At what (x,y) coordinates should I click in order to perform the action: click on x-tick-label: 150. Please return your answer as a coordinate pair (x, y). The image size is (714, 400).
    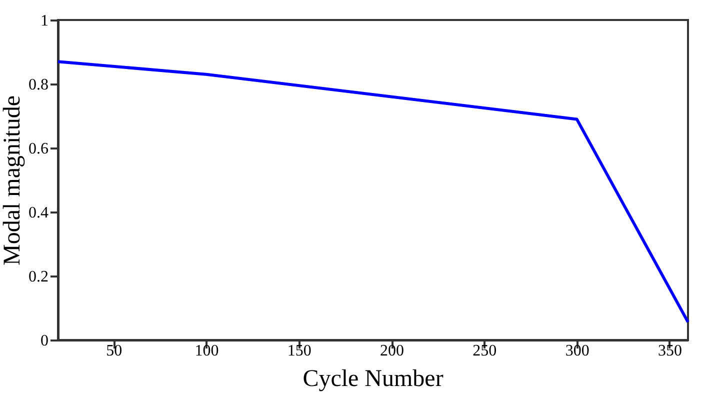
    Looking at the image, I should click on (299, 351).